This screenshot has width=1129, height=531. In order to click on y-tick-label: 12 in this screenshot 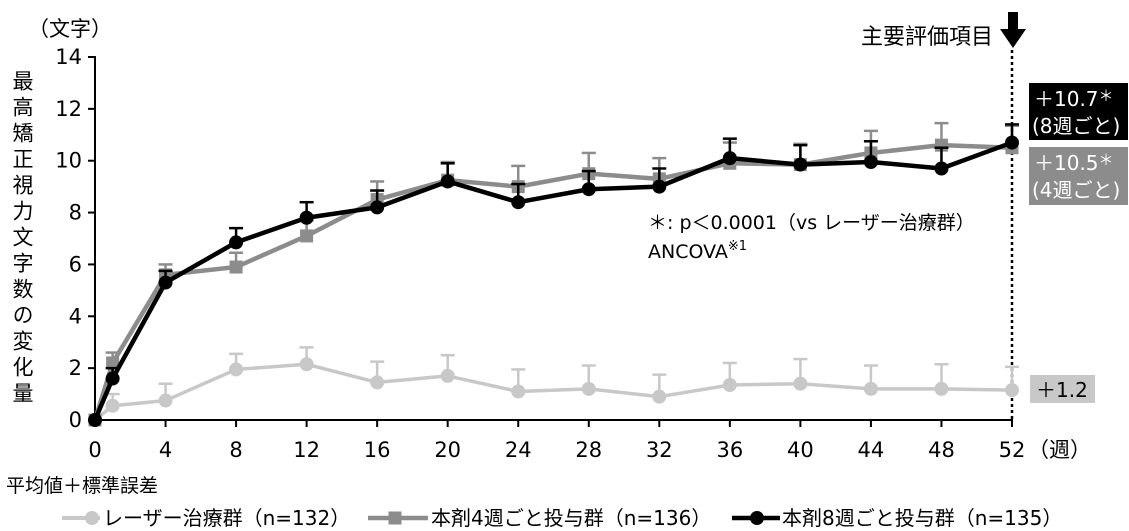, I will do `click(68, 109)`.